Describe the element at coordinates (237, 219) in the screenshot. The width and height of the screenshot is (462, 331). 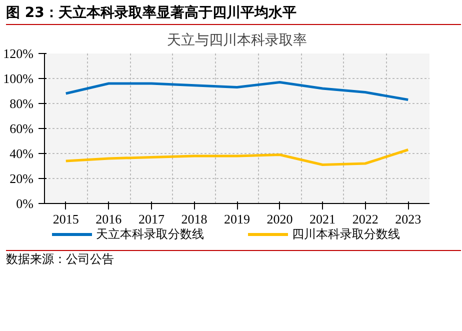
I see `x-tick-label: 2019` at that location.